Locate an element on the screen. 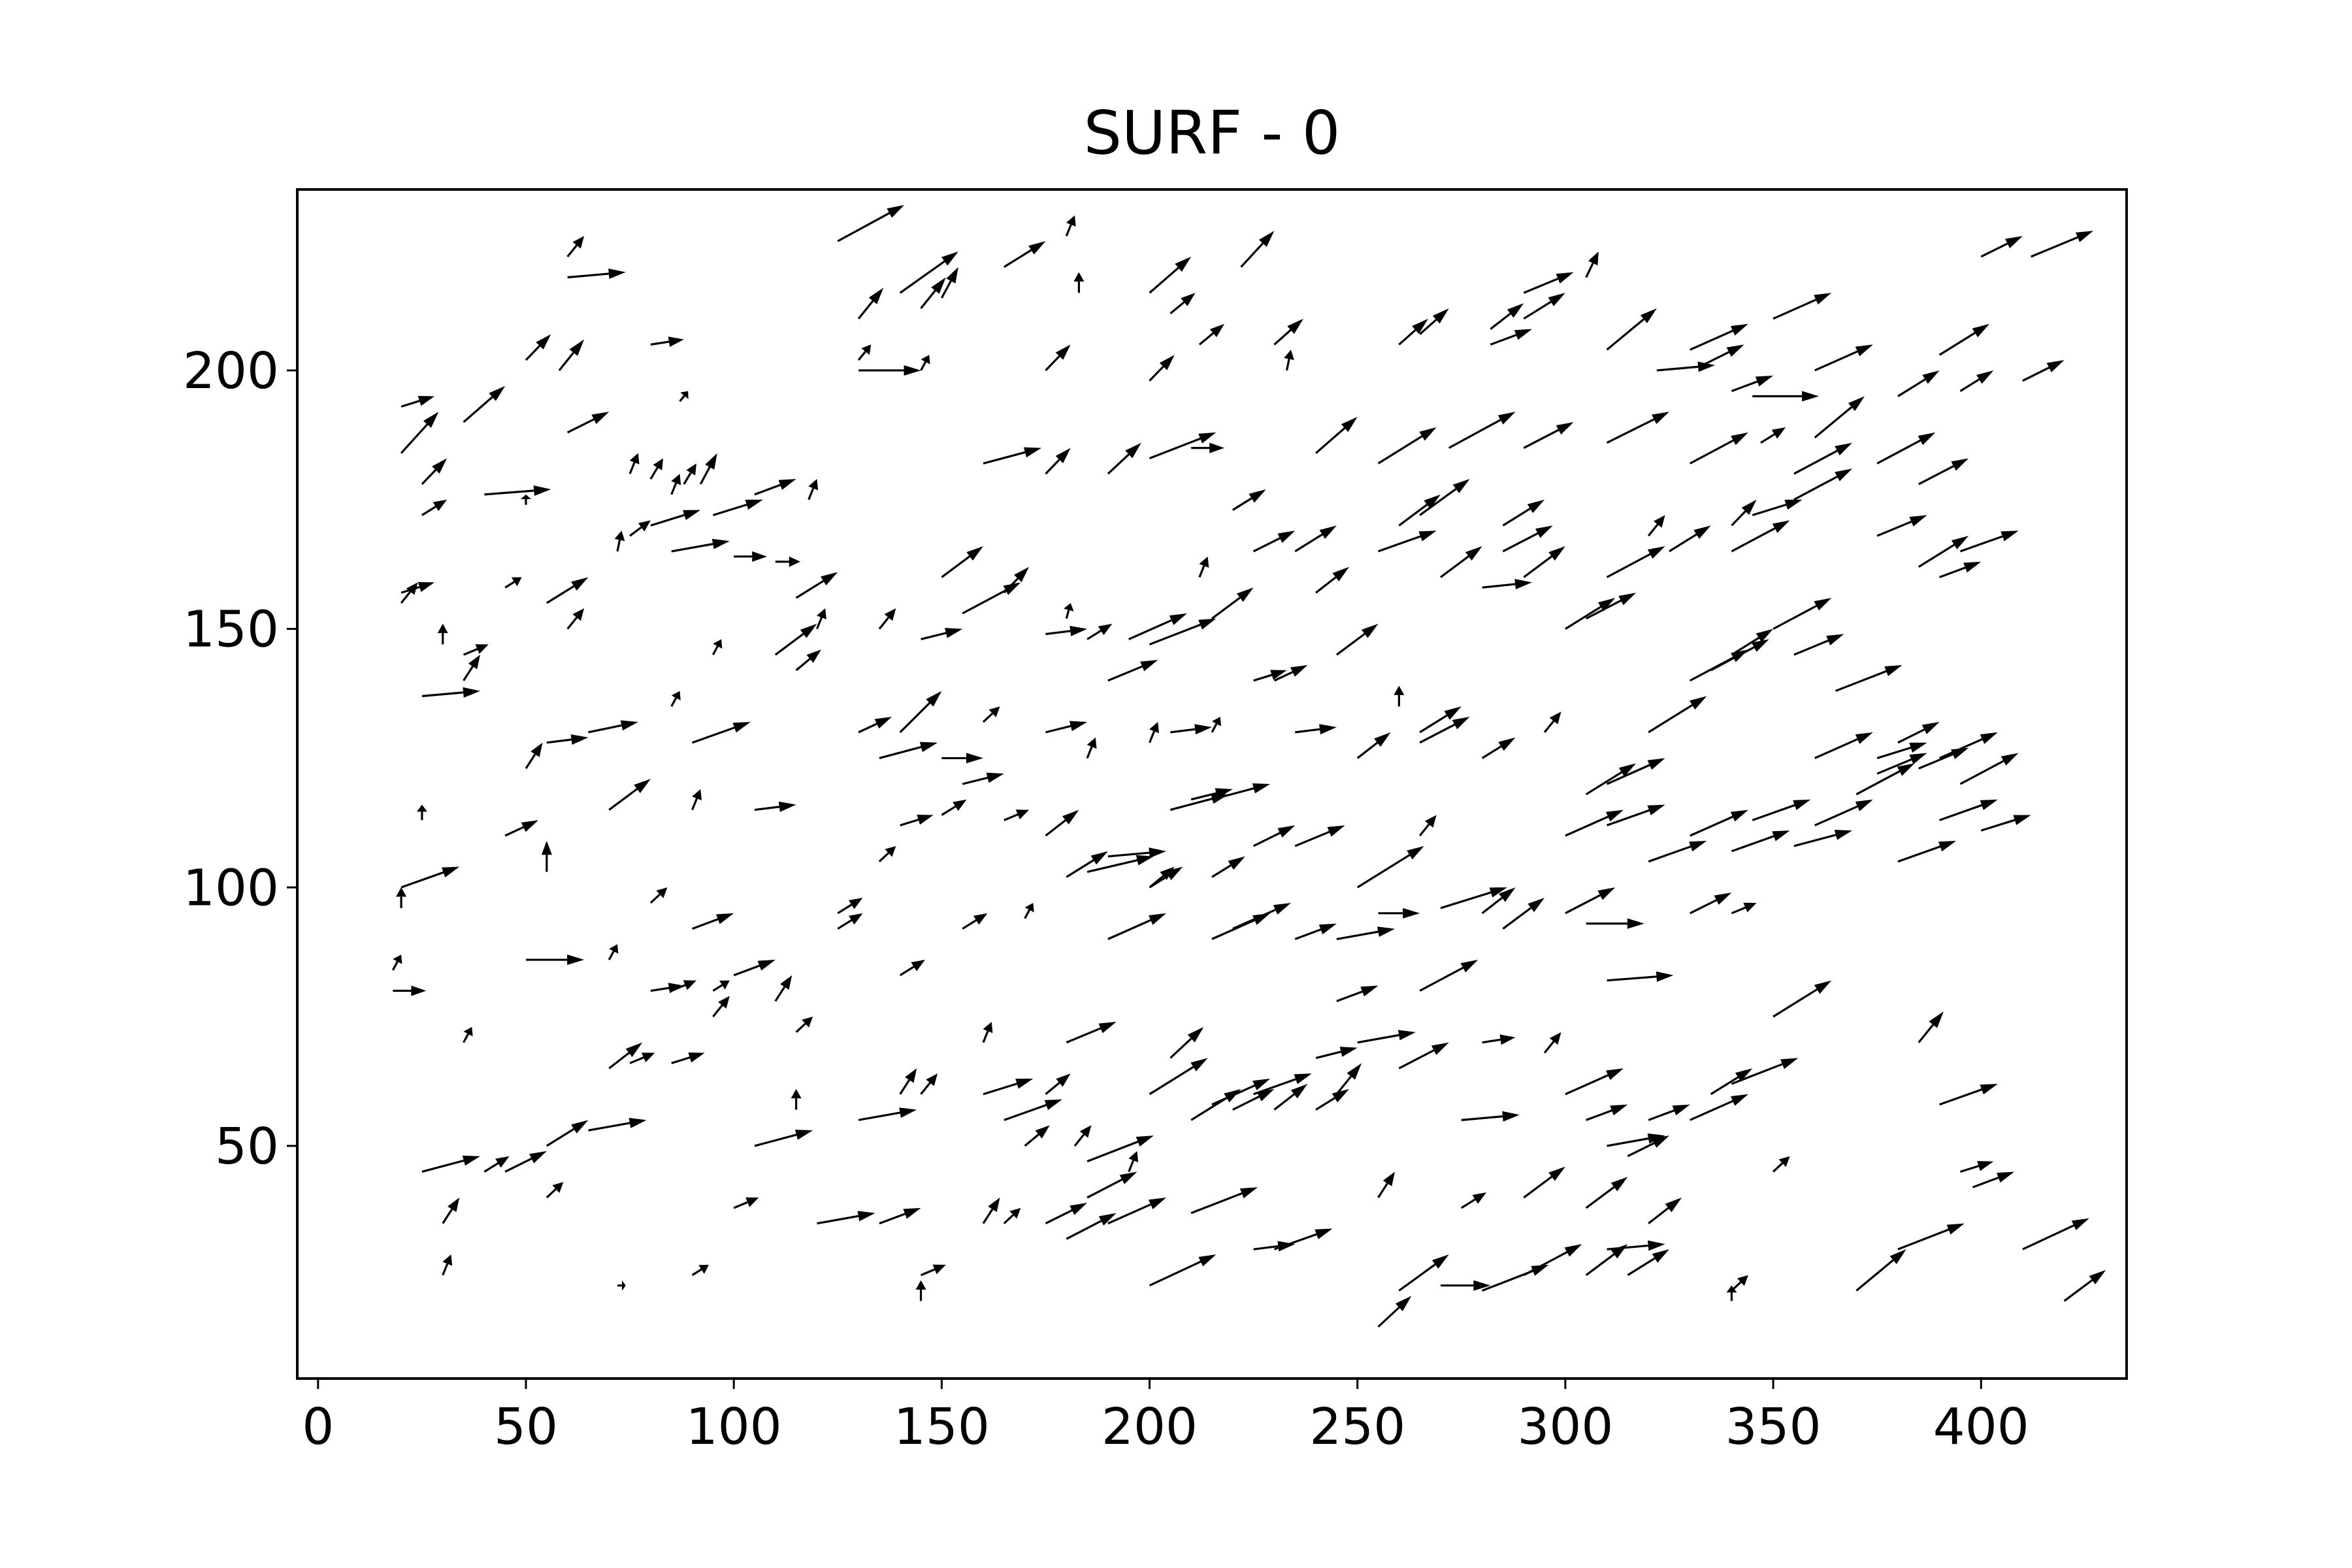 The image size is (2352, 1568). x-tick-label: 0 is located at coordinates (318, 1427).